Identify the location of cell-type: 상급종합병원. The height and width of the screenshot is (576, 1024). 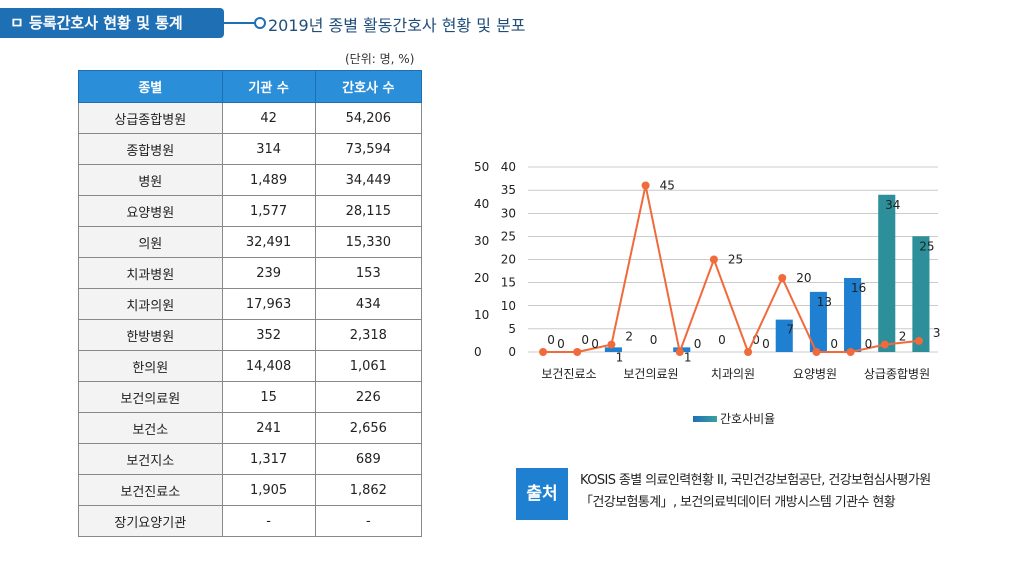
(150, 118).